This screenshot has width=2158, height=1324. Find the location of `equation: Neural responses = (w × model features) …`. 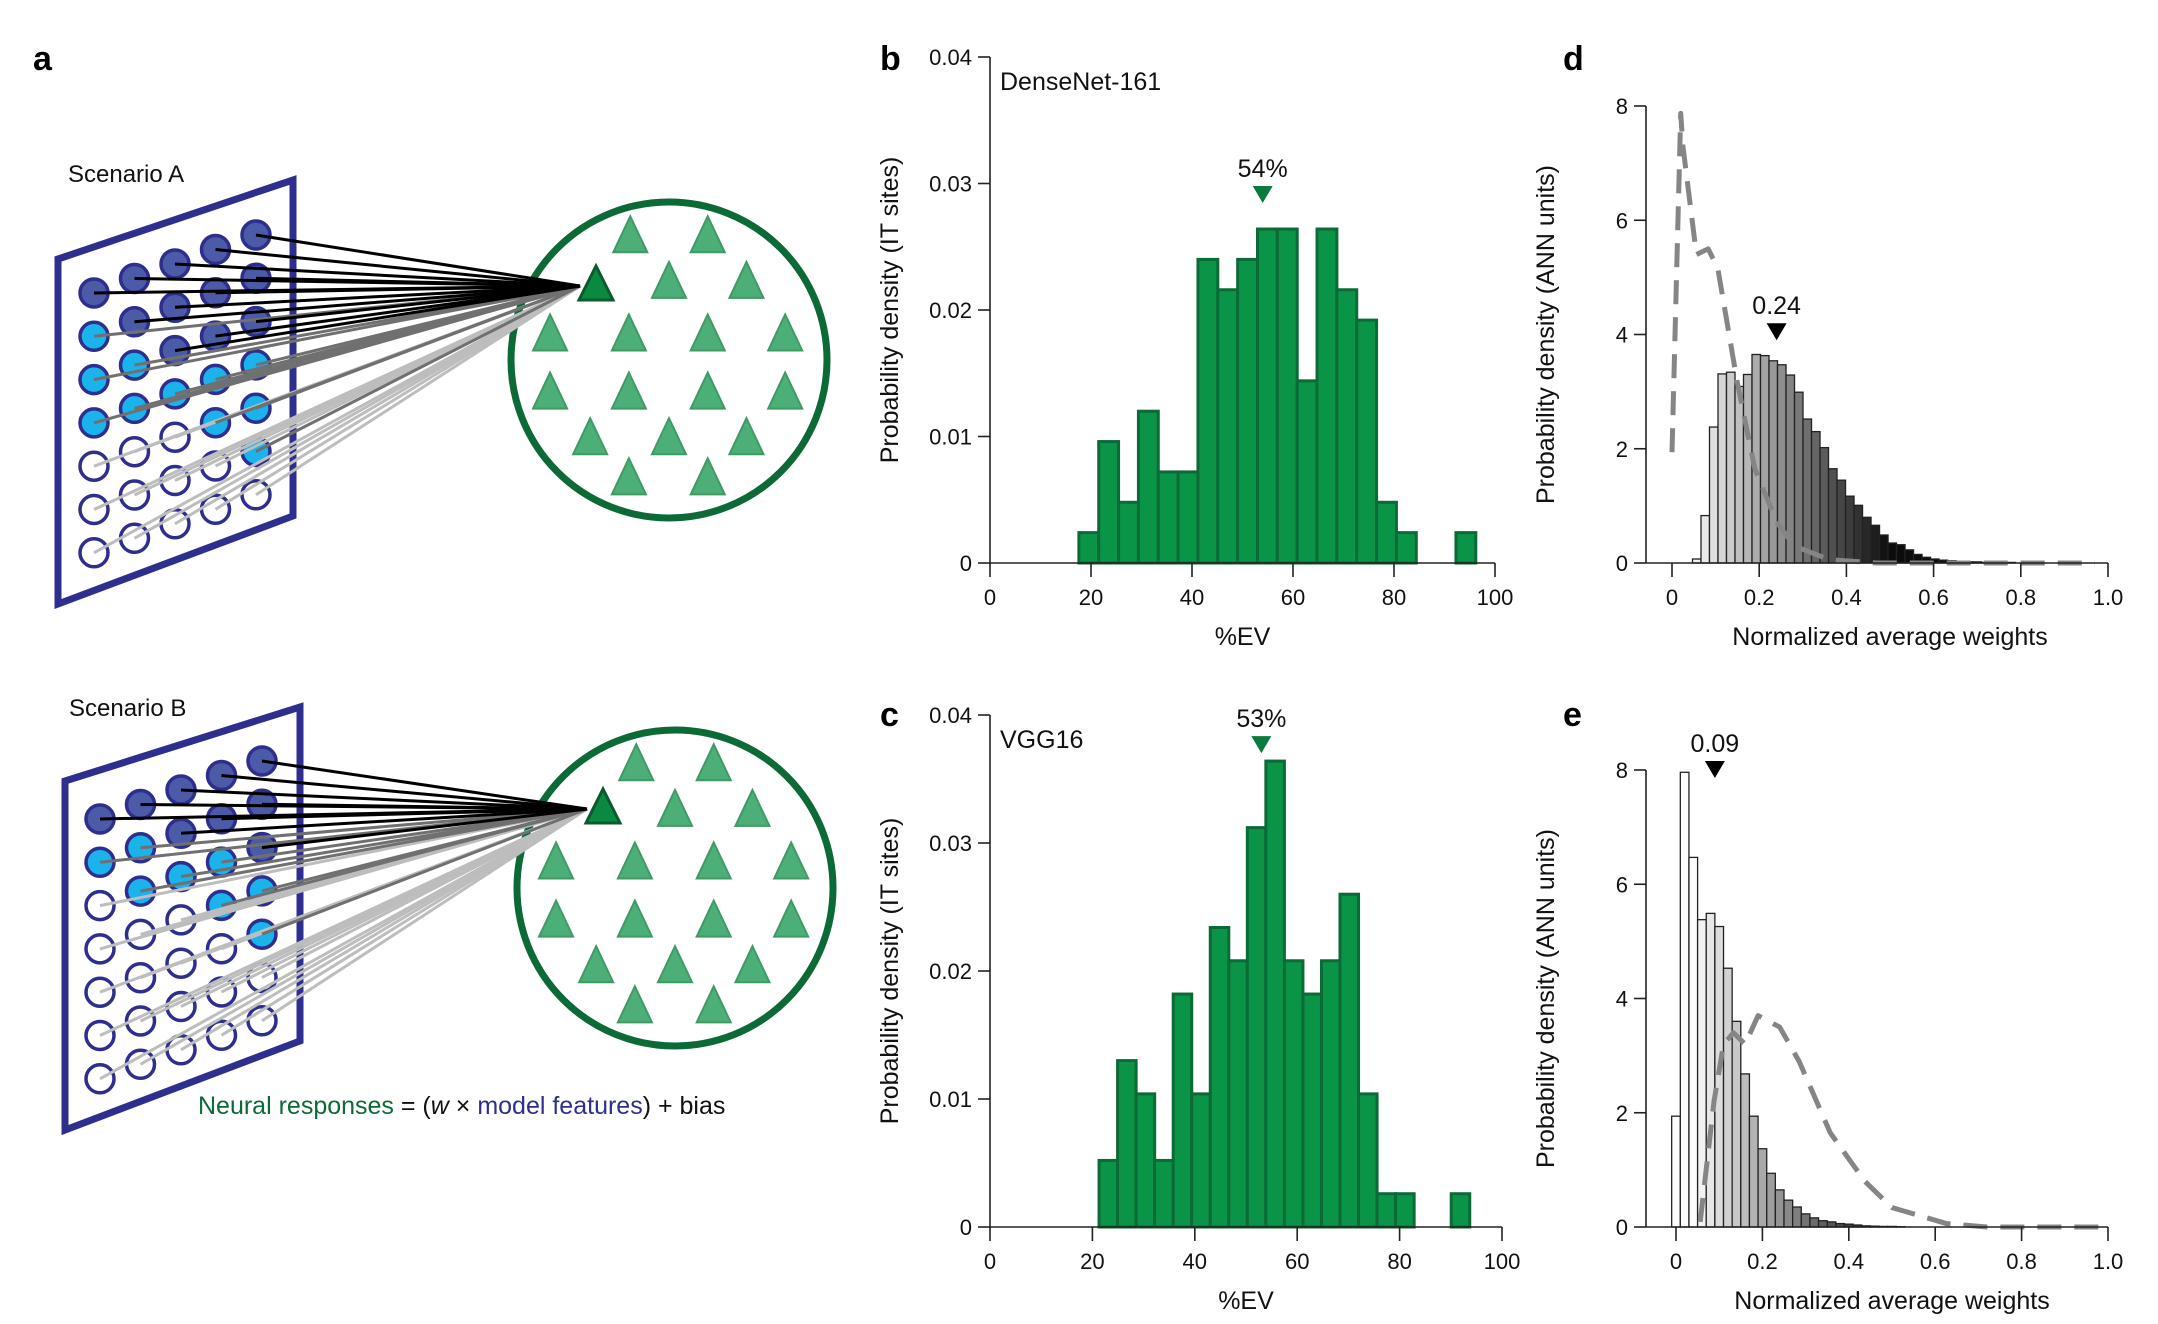

equation: Neural responses = (w × model features) … is located at coordinates (461, 1106).